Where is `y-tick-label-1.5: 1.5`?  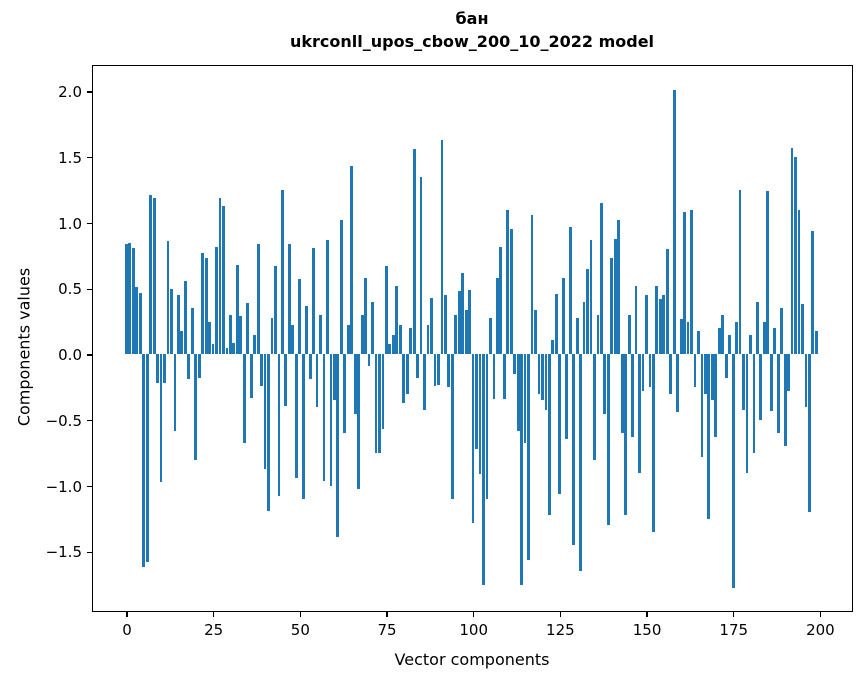
y-tick-label-1.5: 1.5 is located at coordinates (70, 157).